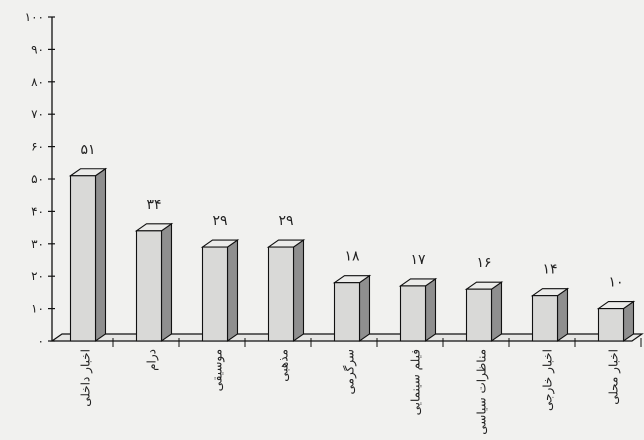 Image resolution: width=644 pixels, height=440 pixels. What do you see at coordinates (284, 365) in the screenshot?
I see `category-label: مذهبی` at bounding box center [284, 365].